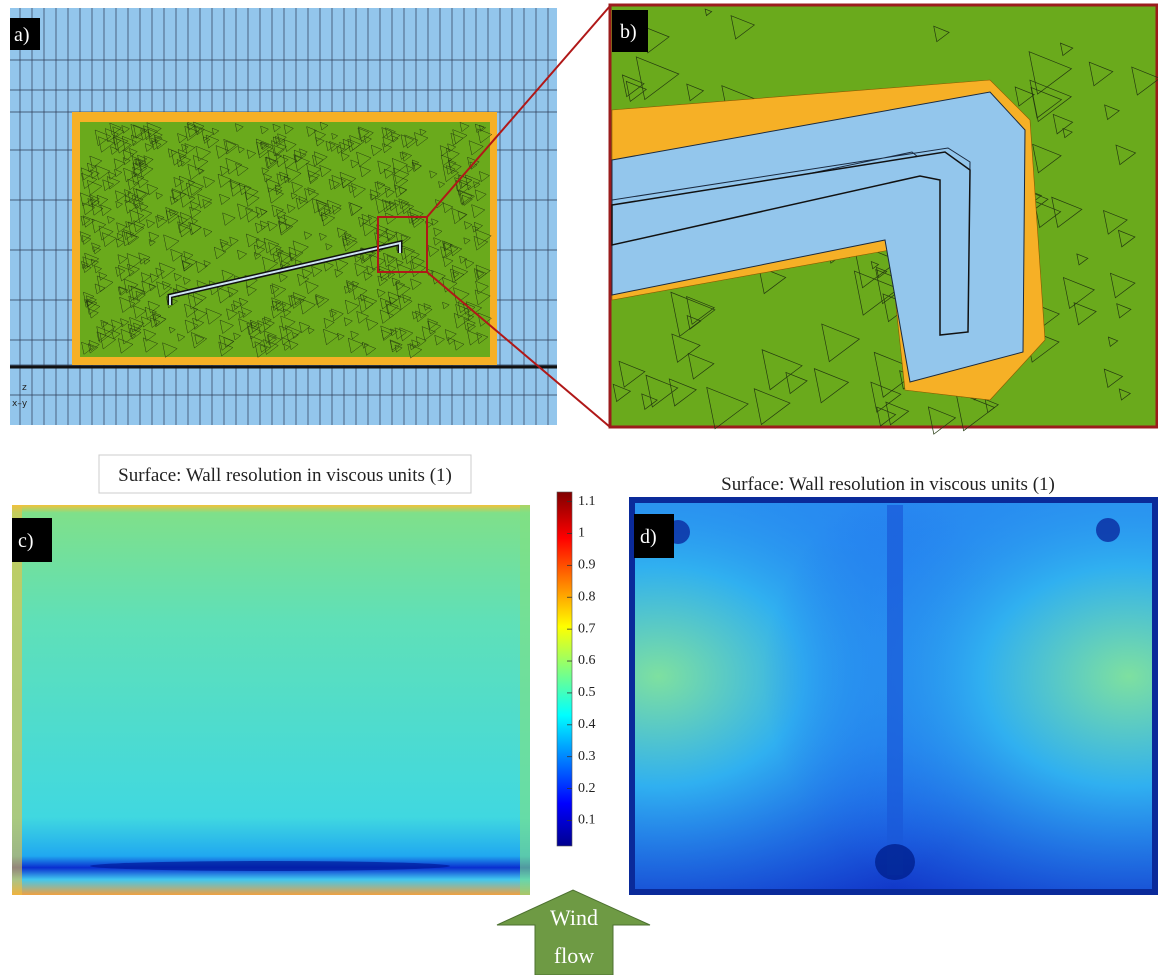  I want to click on zoom-line, so click(518, 349).